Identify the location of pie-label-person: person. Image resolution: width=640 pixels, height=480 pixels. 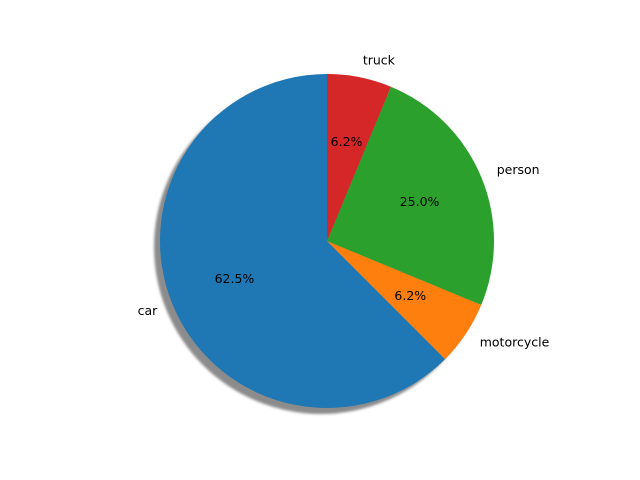
(518, 169).